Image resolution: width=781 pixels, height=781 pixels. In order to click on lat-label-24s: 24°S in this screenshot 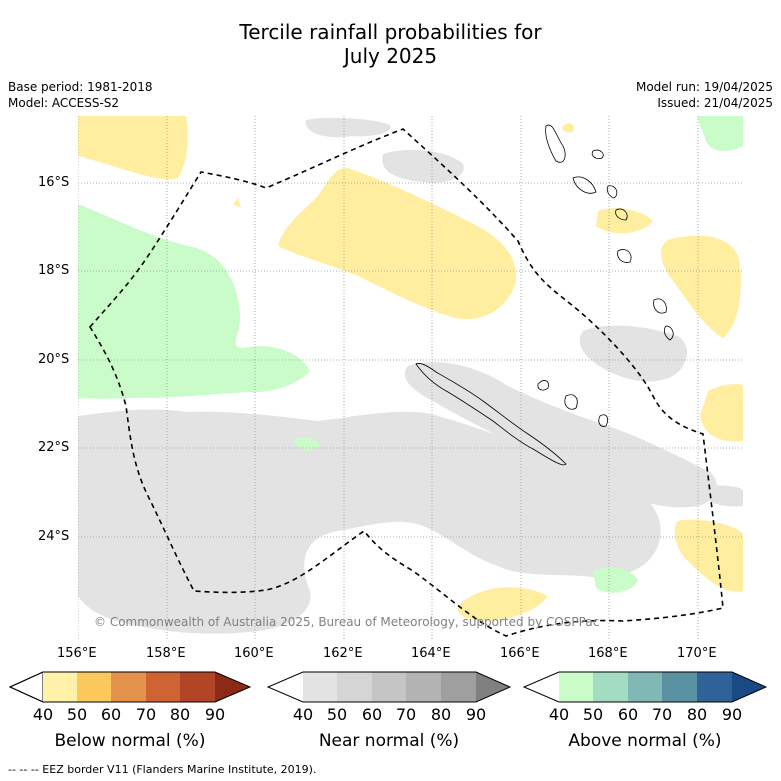, I will do `click(54, 536)`.